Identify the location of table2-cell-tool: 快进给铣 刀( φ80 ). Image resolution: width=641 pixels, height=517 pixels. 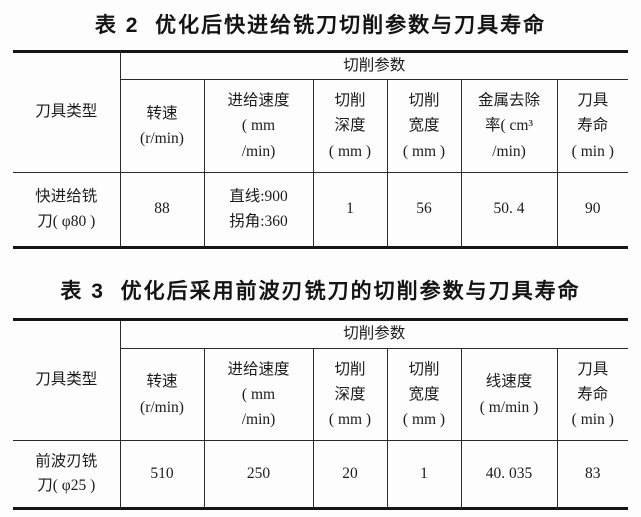
(67, 210).